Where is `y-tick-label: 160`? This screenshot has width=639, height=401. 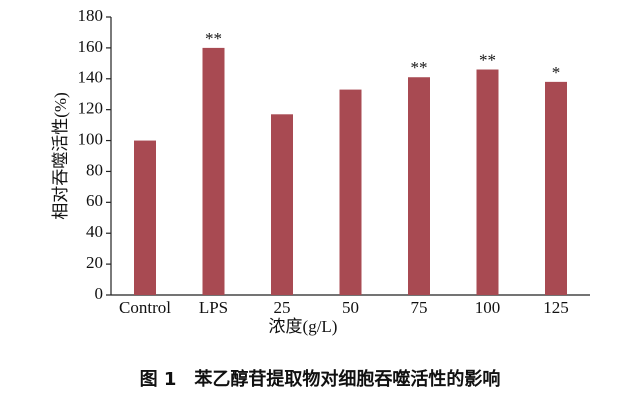 y-tick-label: 160 is located at coordinates (91, 46).